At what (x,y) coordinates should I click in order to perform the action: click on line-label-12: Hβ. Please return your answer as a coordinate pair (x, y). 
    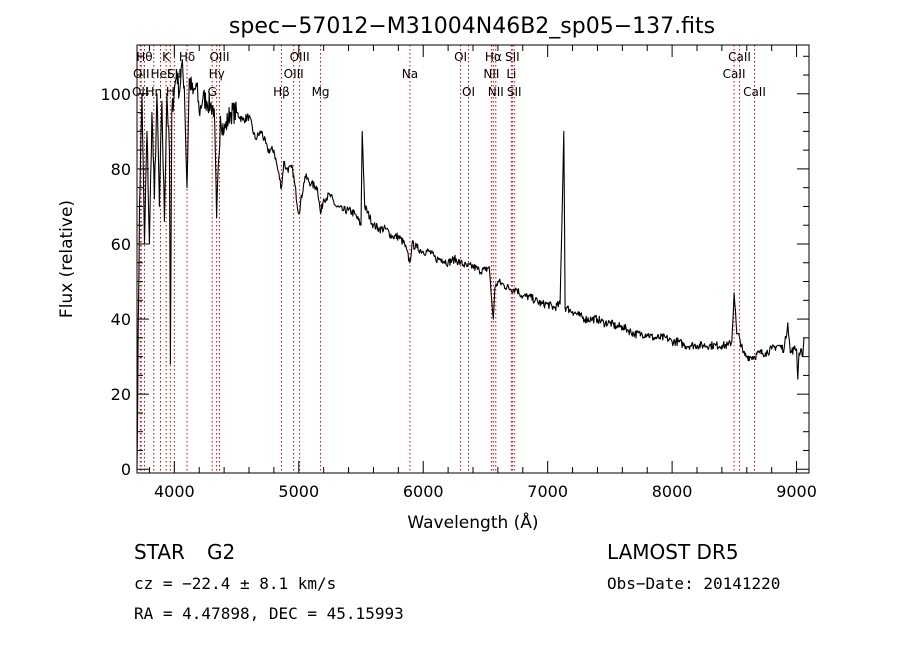
    Looking at the image, I should click on (281, 92).